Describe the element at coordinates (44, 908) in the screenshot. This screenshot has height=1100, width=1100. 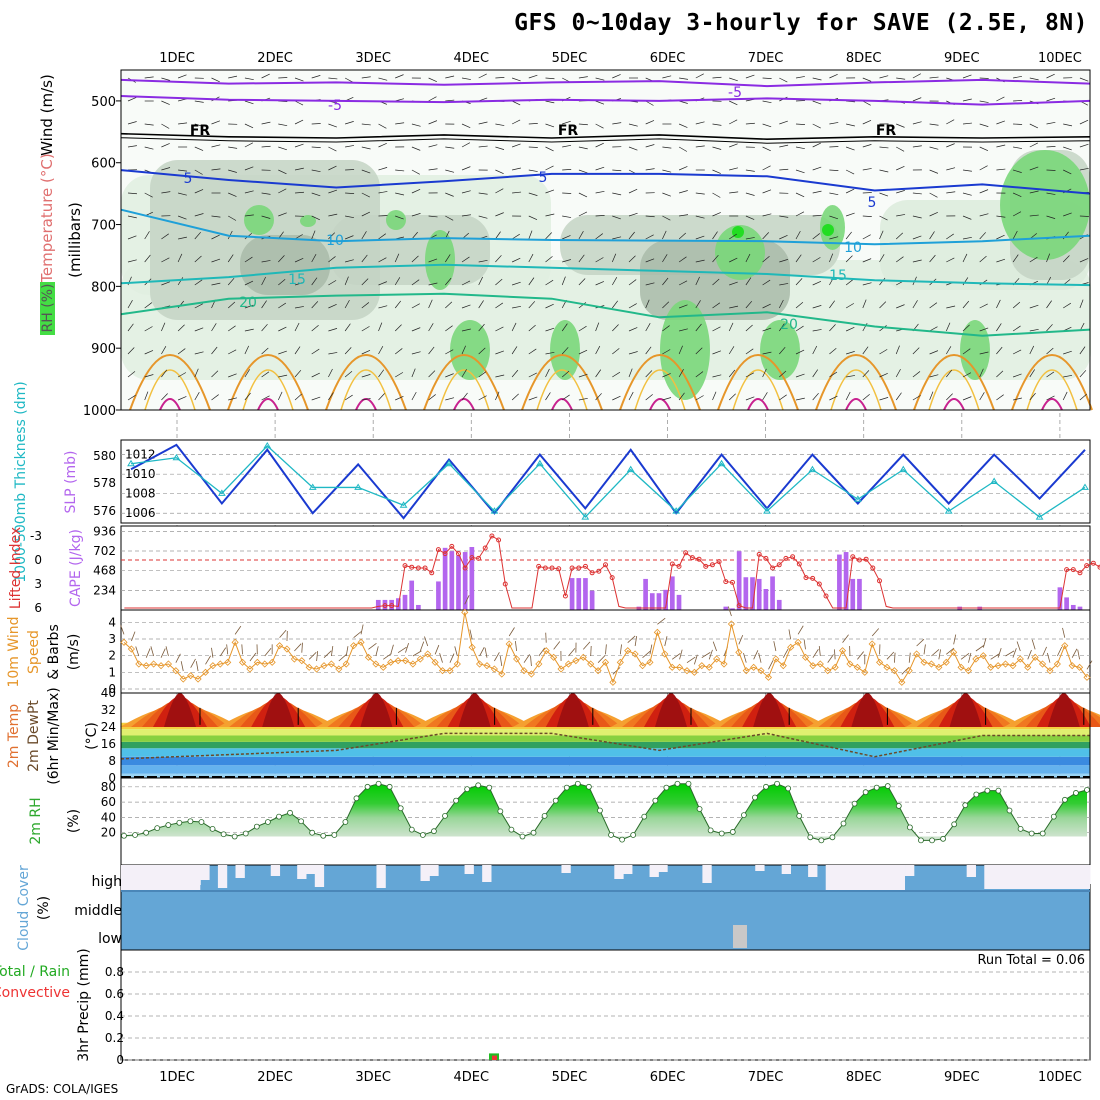
I see `y-axis-label-cloud-unit: (%)` at that location.